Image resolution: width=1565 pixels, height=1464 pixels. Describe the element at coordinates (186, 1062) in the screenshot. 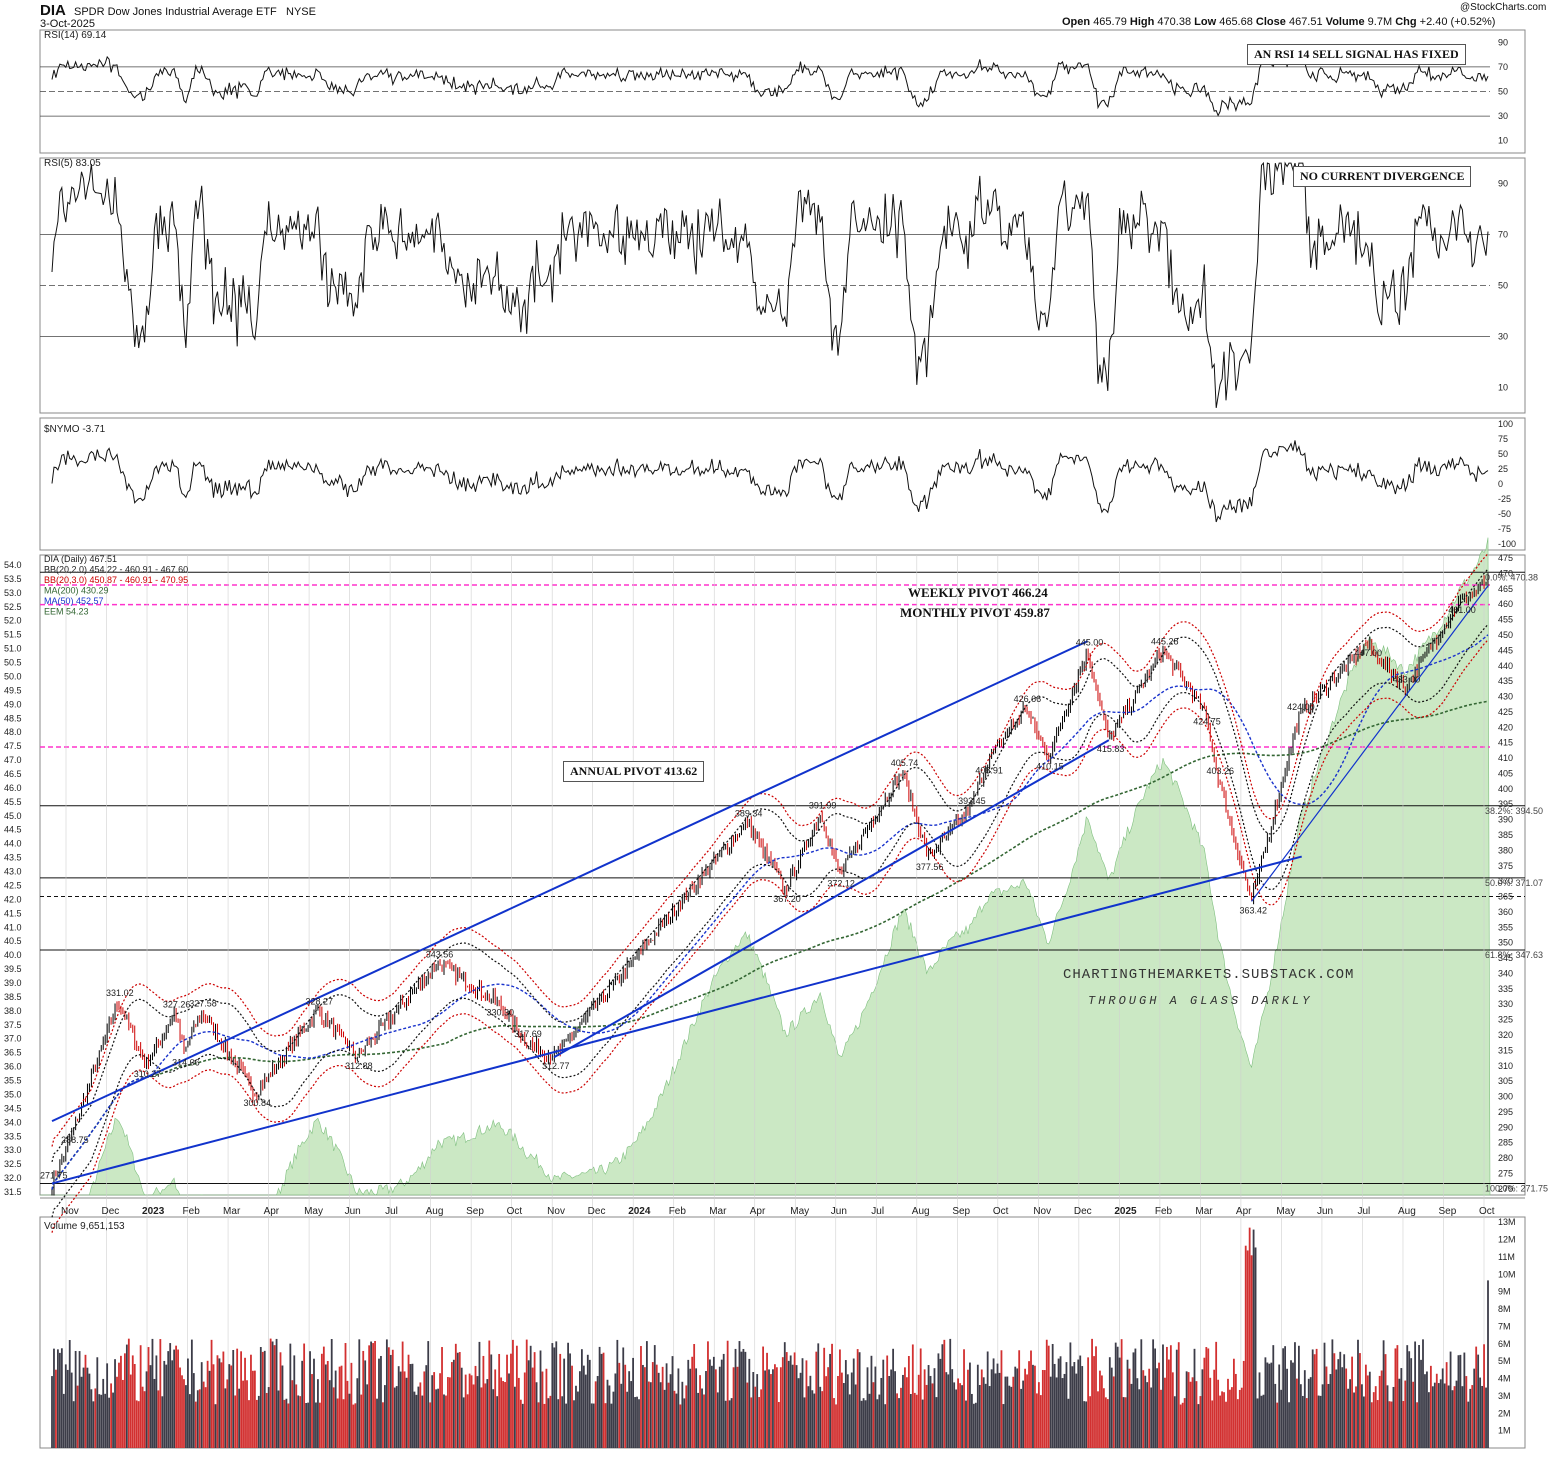

I see `swing-label: 314.06` at that location.